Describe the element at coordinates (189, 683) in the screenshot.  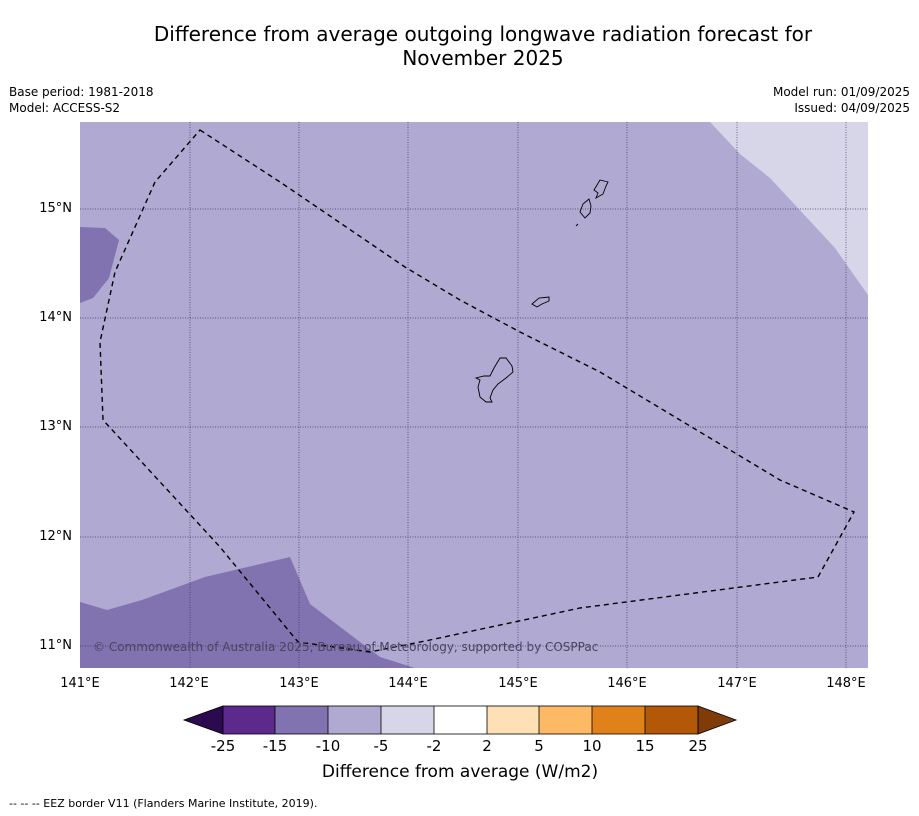
I see `lon-label: 142°E` at that location.